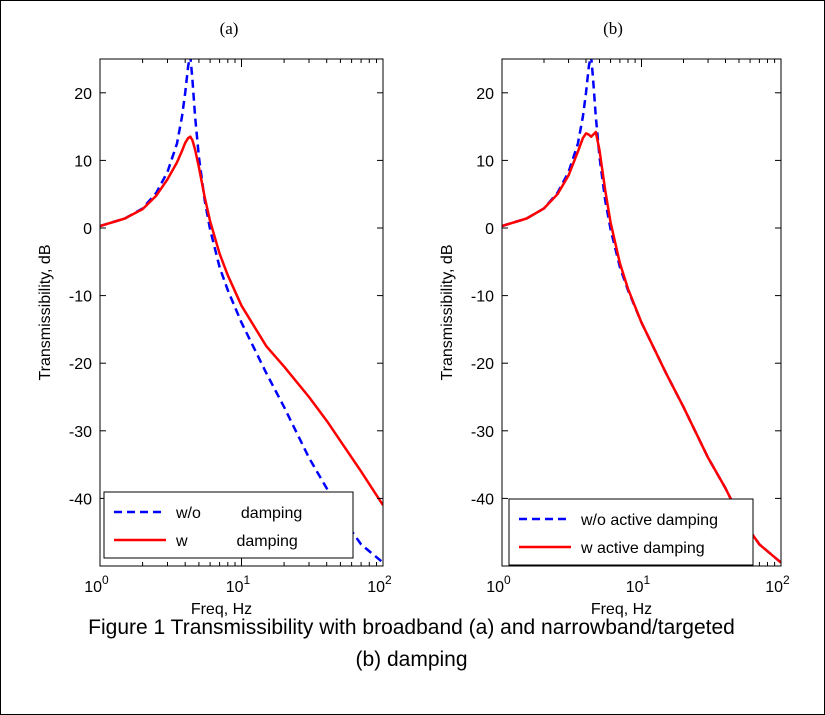 Image resolution: width=825 pixels, height=715 pixels. I want to click on legend-label: w/o damping, so click(238, 513).